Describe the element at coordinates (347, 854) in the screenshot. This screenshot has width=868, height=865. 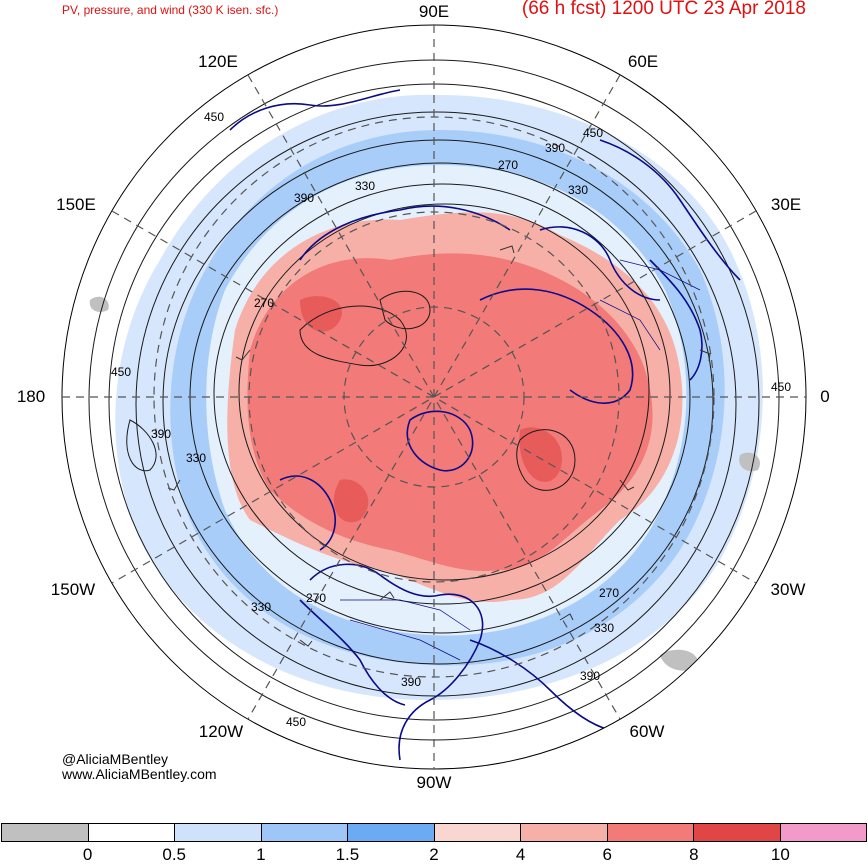
I see `colorbar-tick-label: 1.5` at that location.